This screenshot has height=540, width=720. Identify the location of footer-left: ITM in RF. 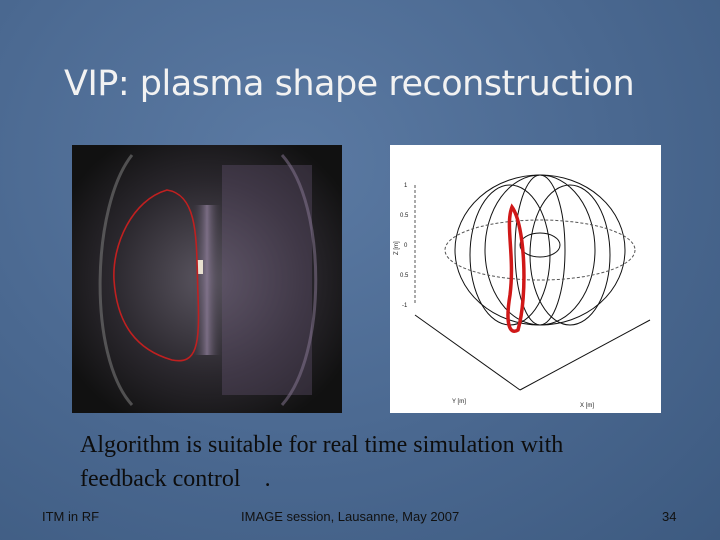
(71, 516).